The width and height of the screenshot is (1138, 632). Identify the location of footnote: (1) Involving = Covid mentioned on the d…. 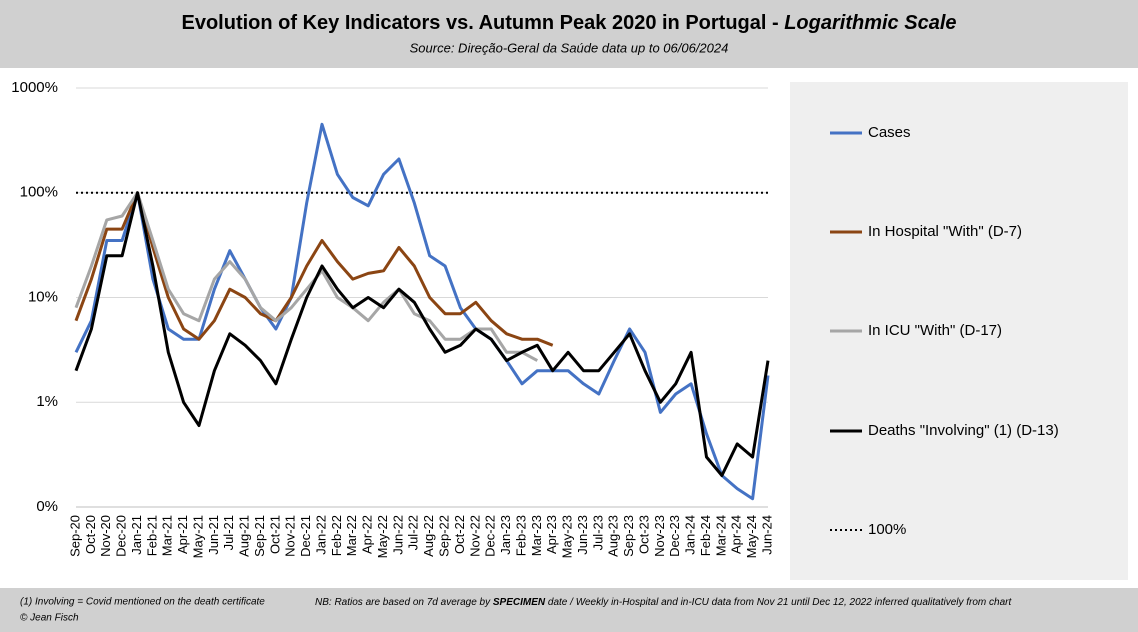
(142, 602).